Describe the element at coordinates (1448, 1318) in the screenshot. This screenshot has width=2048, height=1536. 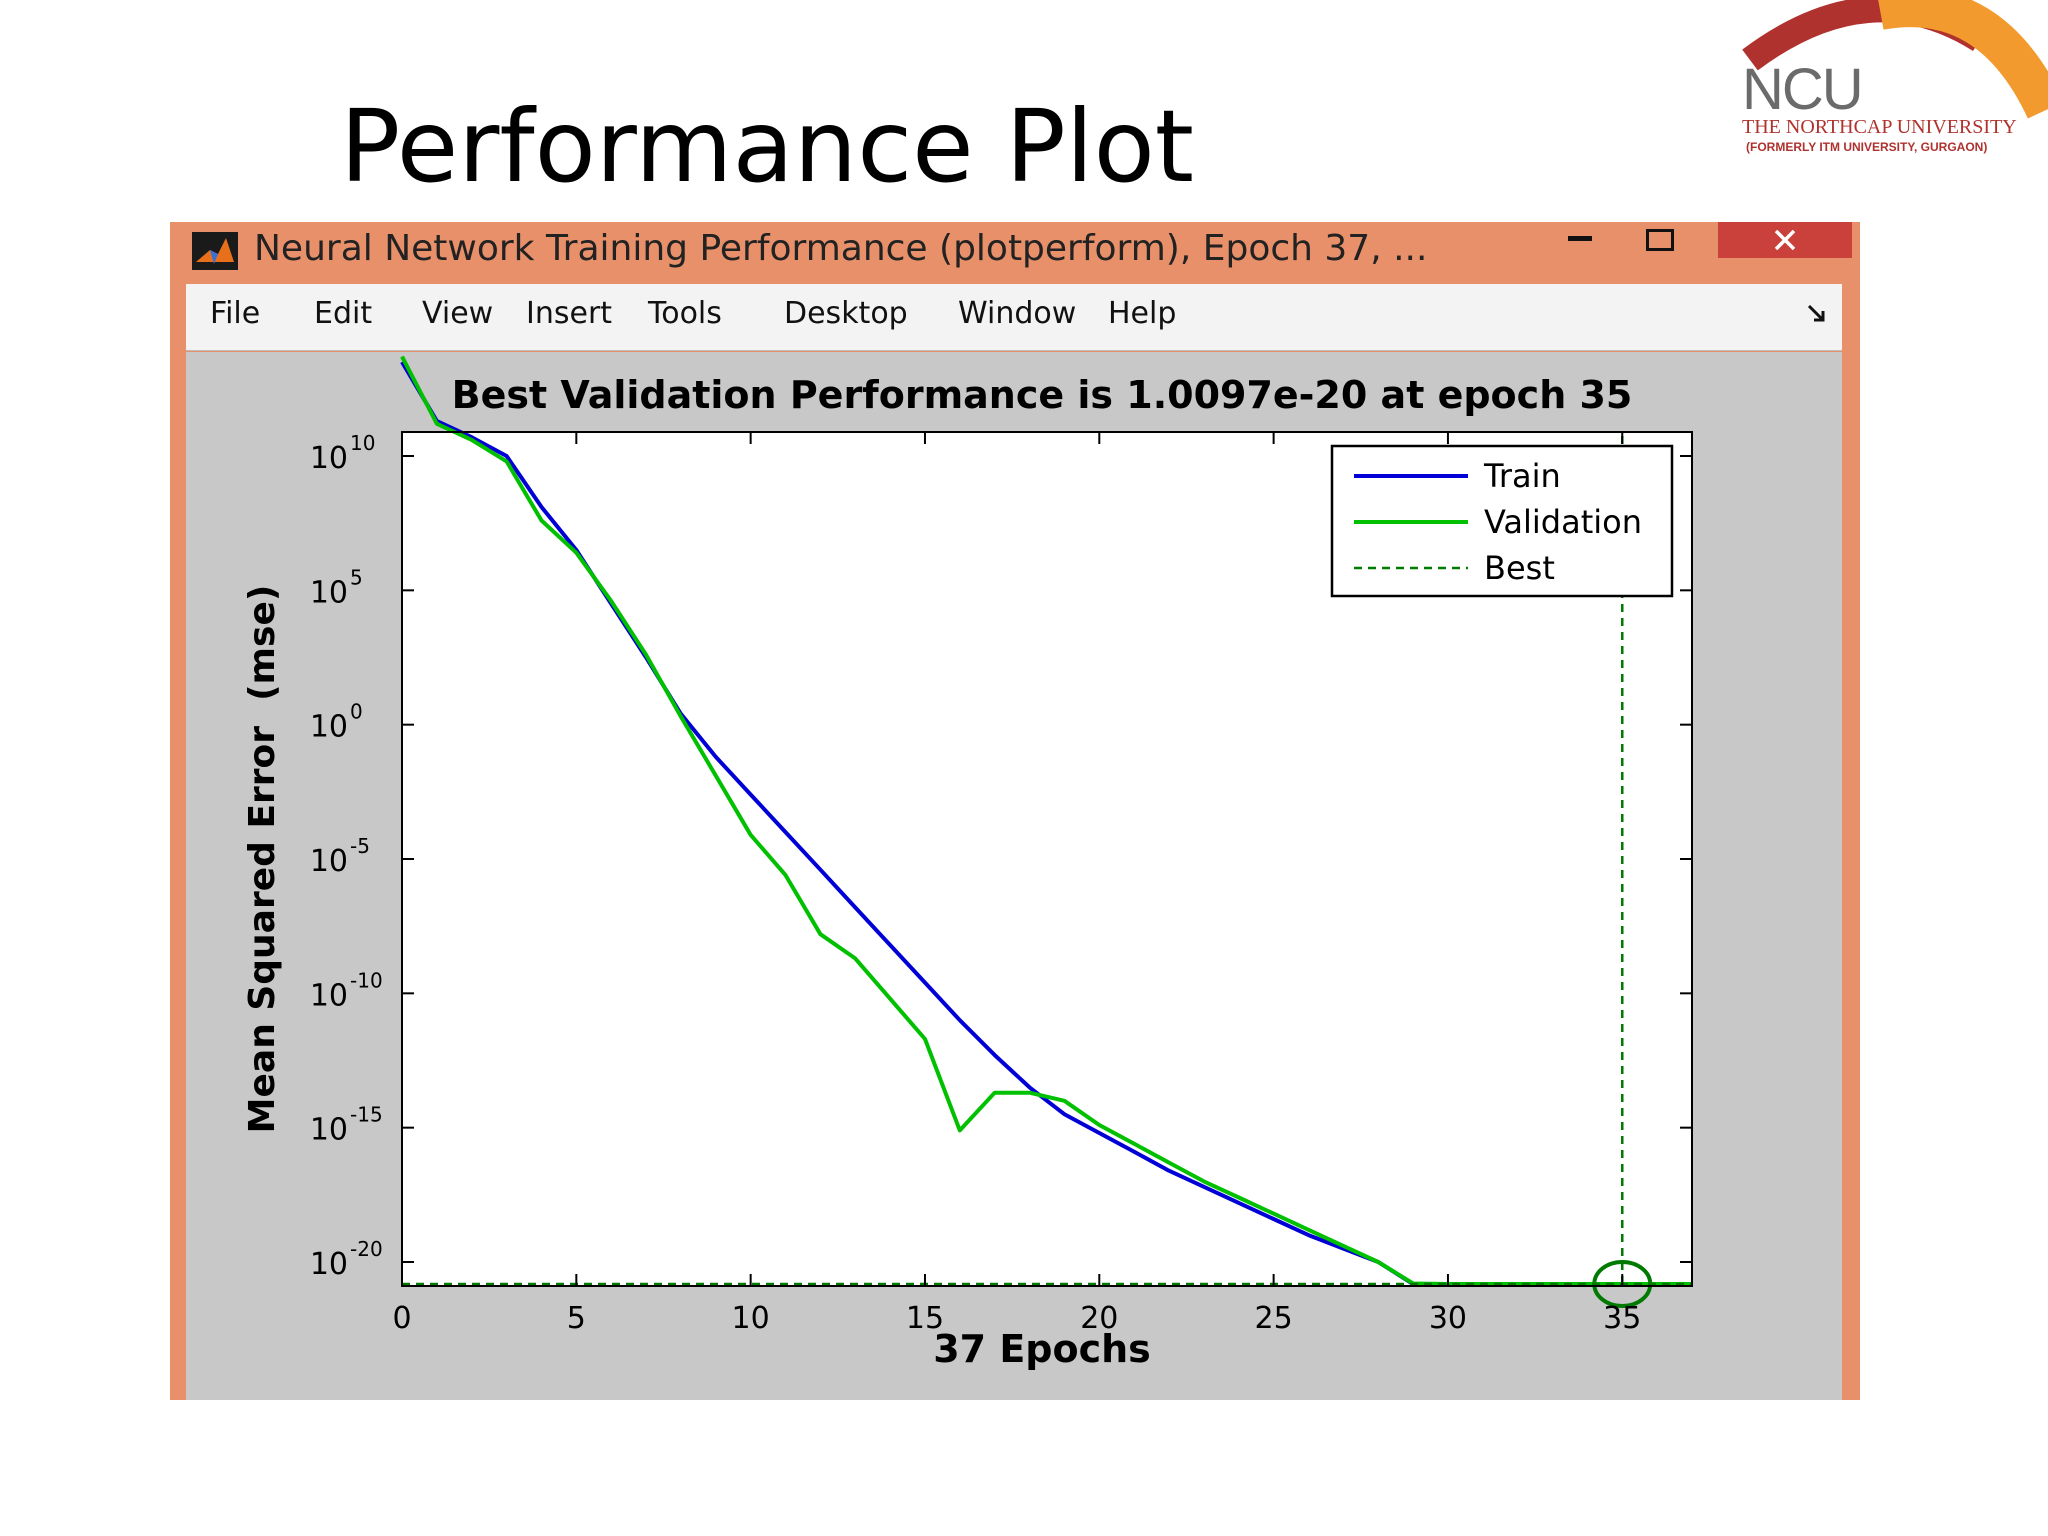
I see `x-tick-label-6: 30` at that location.